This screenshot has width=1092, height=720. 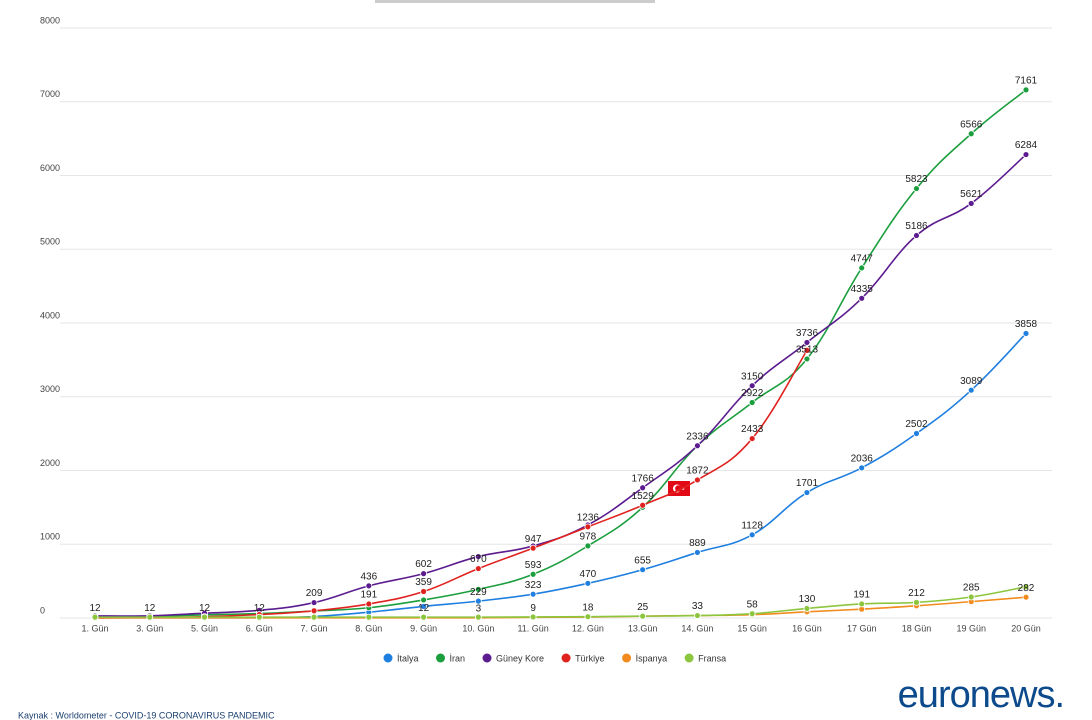 What do you see at coordinates (423, 628) in the screenshot?
I see `x-tick-label: 9. Gün` at bounding box center [423, 628].